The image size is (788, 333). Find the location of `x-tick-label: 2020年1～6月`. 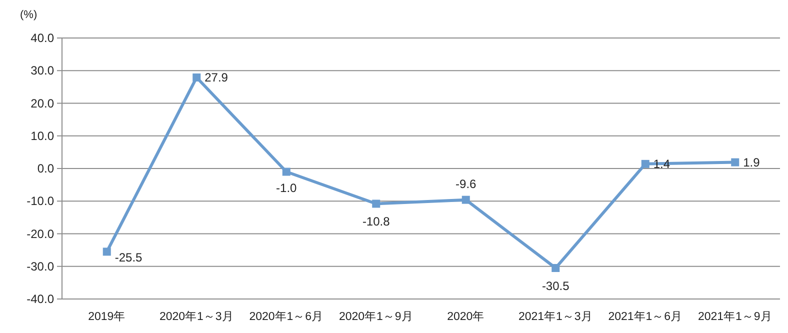

x-tick-label: 2020年1～6月 is located at coordinates (286, 316).